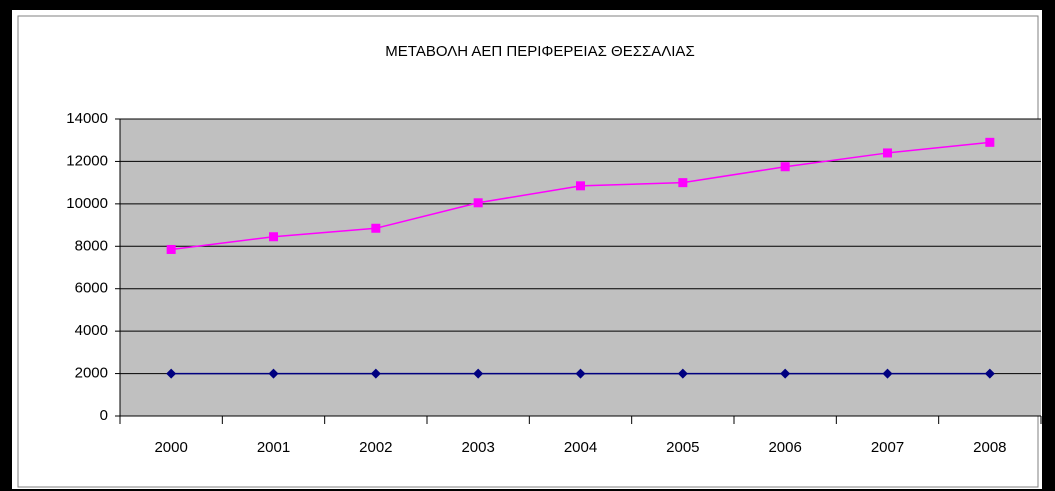  Describe the element at coordinates (273, 447) in the screenshot. I see `x-tick-label: 2001` at that location.